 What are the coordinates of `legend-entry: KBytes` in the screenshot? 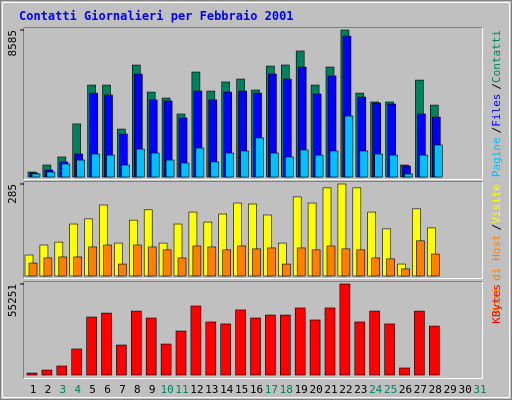 It's located at (496, 304).